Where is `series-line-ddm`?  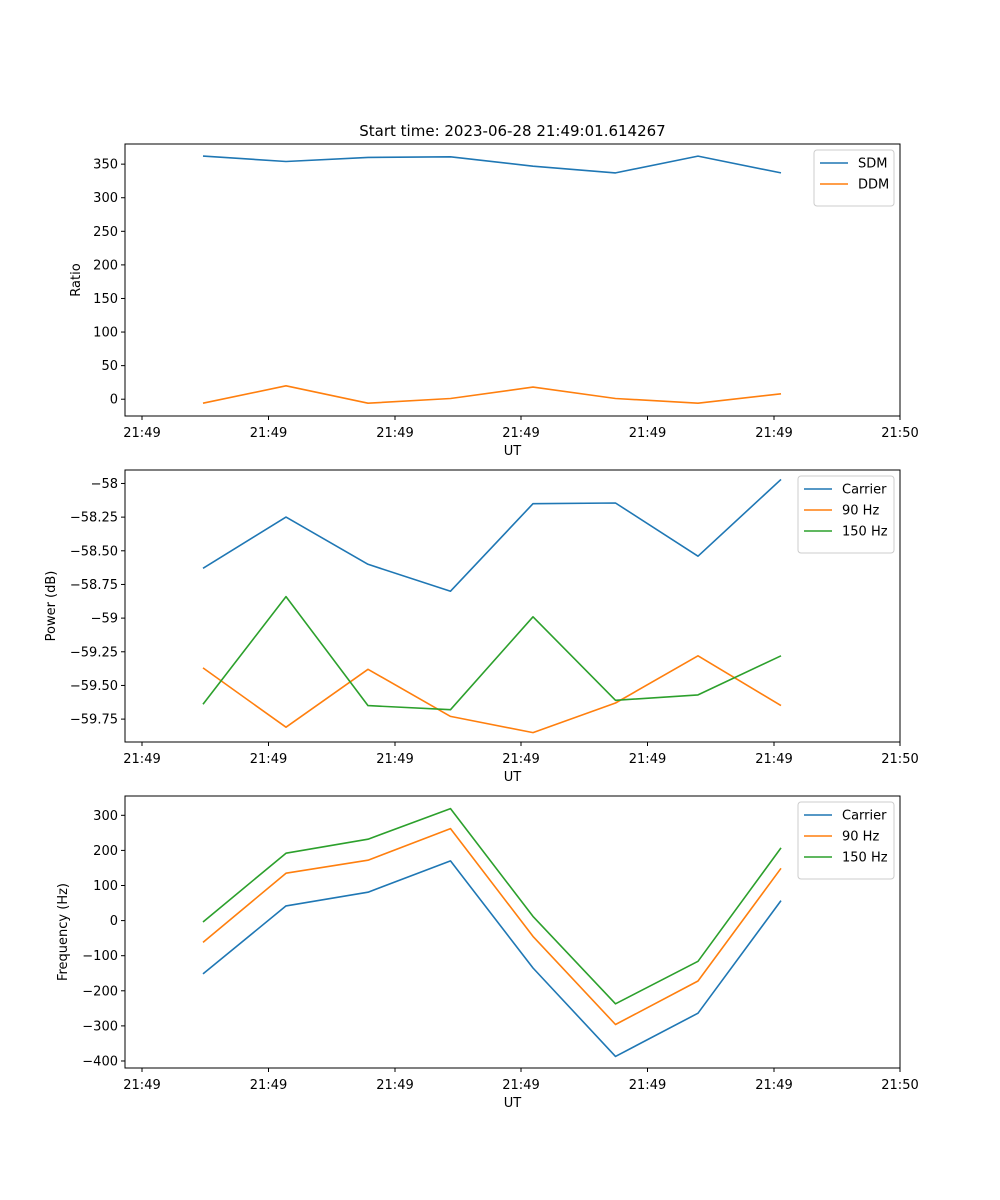
series-line-ddm is located at coordinates (492, 394).